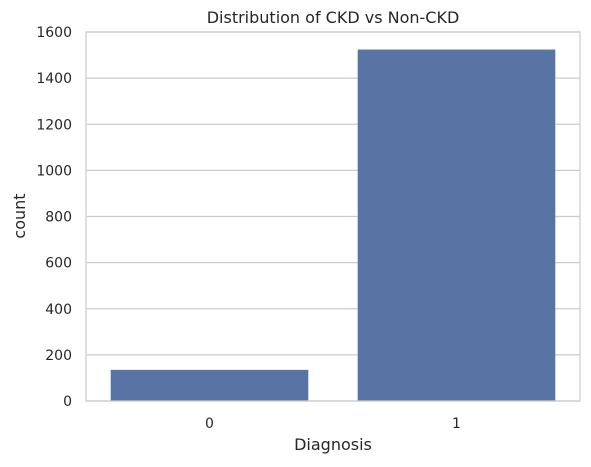 Image resolution: width=591 pixels, height=467 pixels. What do you see at coordinates (58, 264) in the screenshot?
I see `y-tick-label: 600` at bounding box center [58, 264].